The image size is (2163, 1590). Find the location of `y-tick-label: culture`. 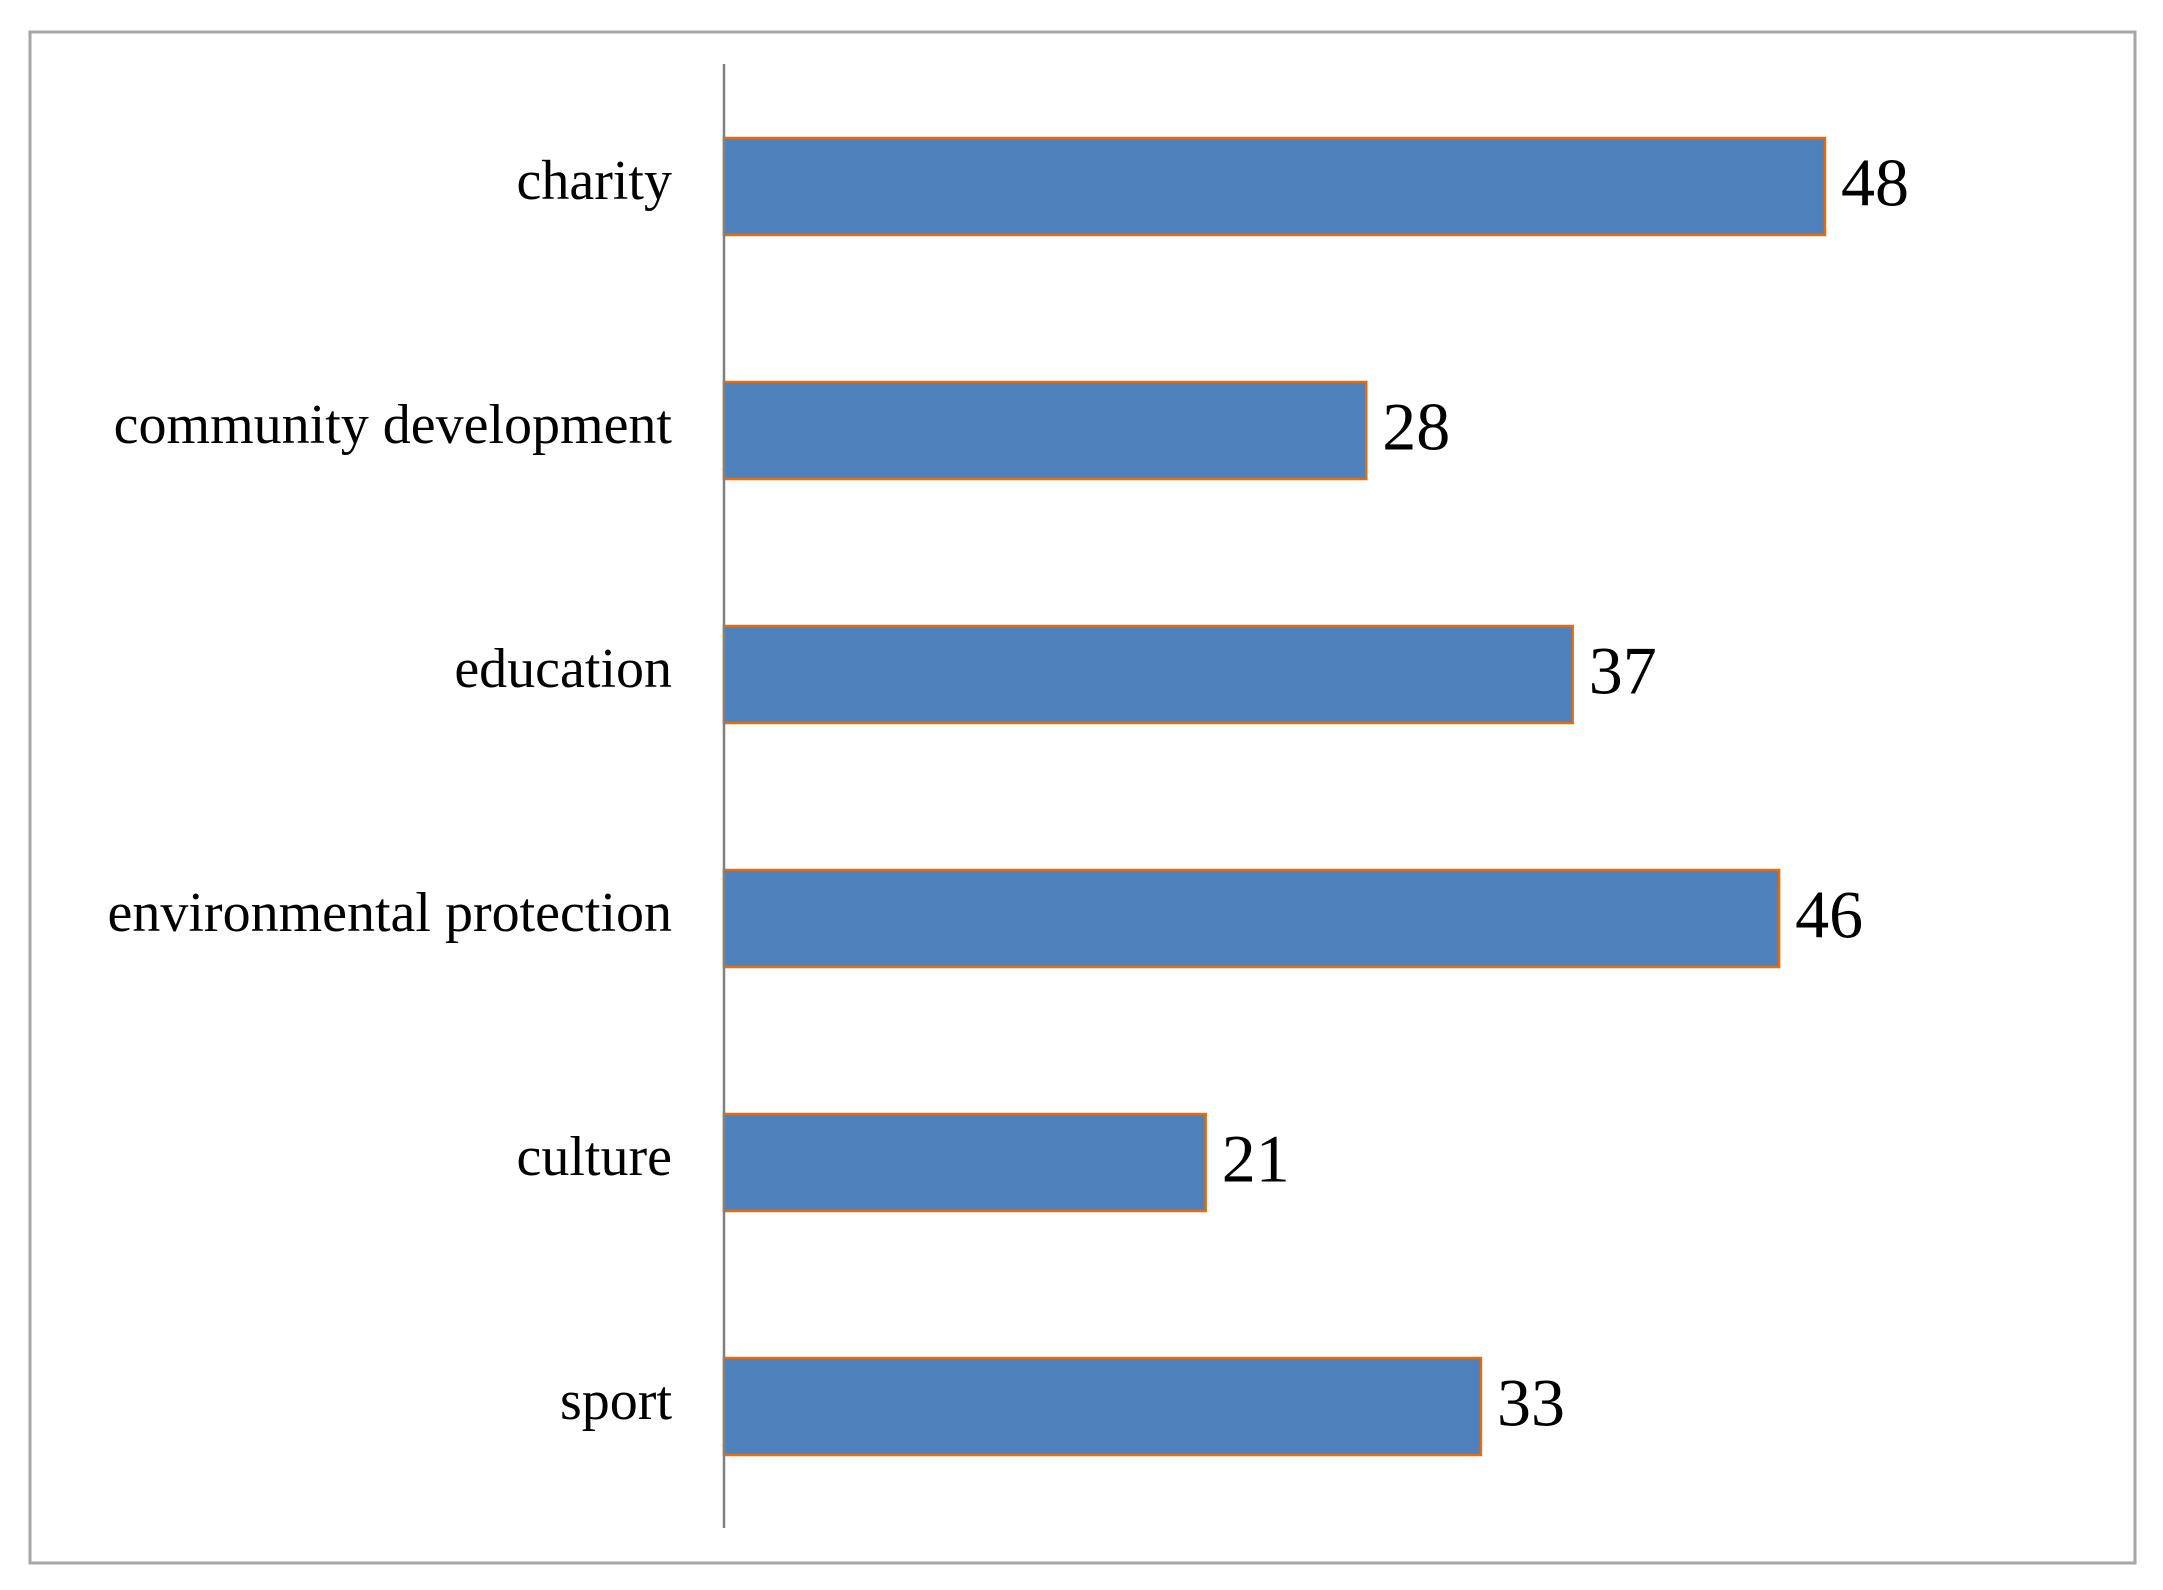

y-tick-label: culture is located at coordinates (594, 1157).